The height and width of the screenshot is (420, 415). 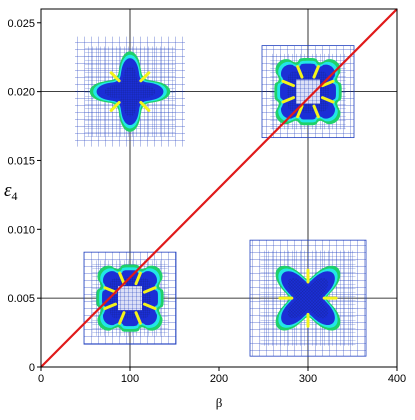 What do you see at coordinates (21, 230) in the screenshot?
I see `y-tick-label: 0.010` at bounding box center [21, 230].